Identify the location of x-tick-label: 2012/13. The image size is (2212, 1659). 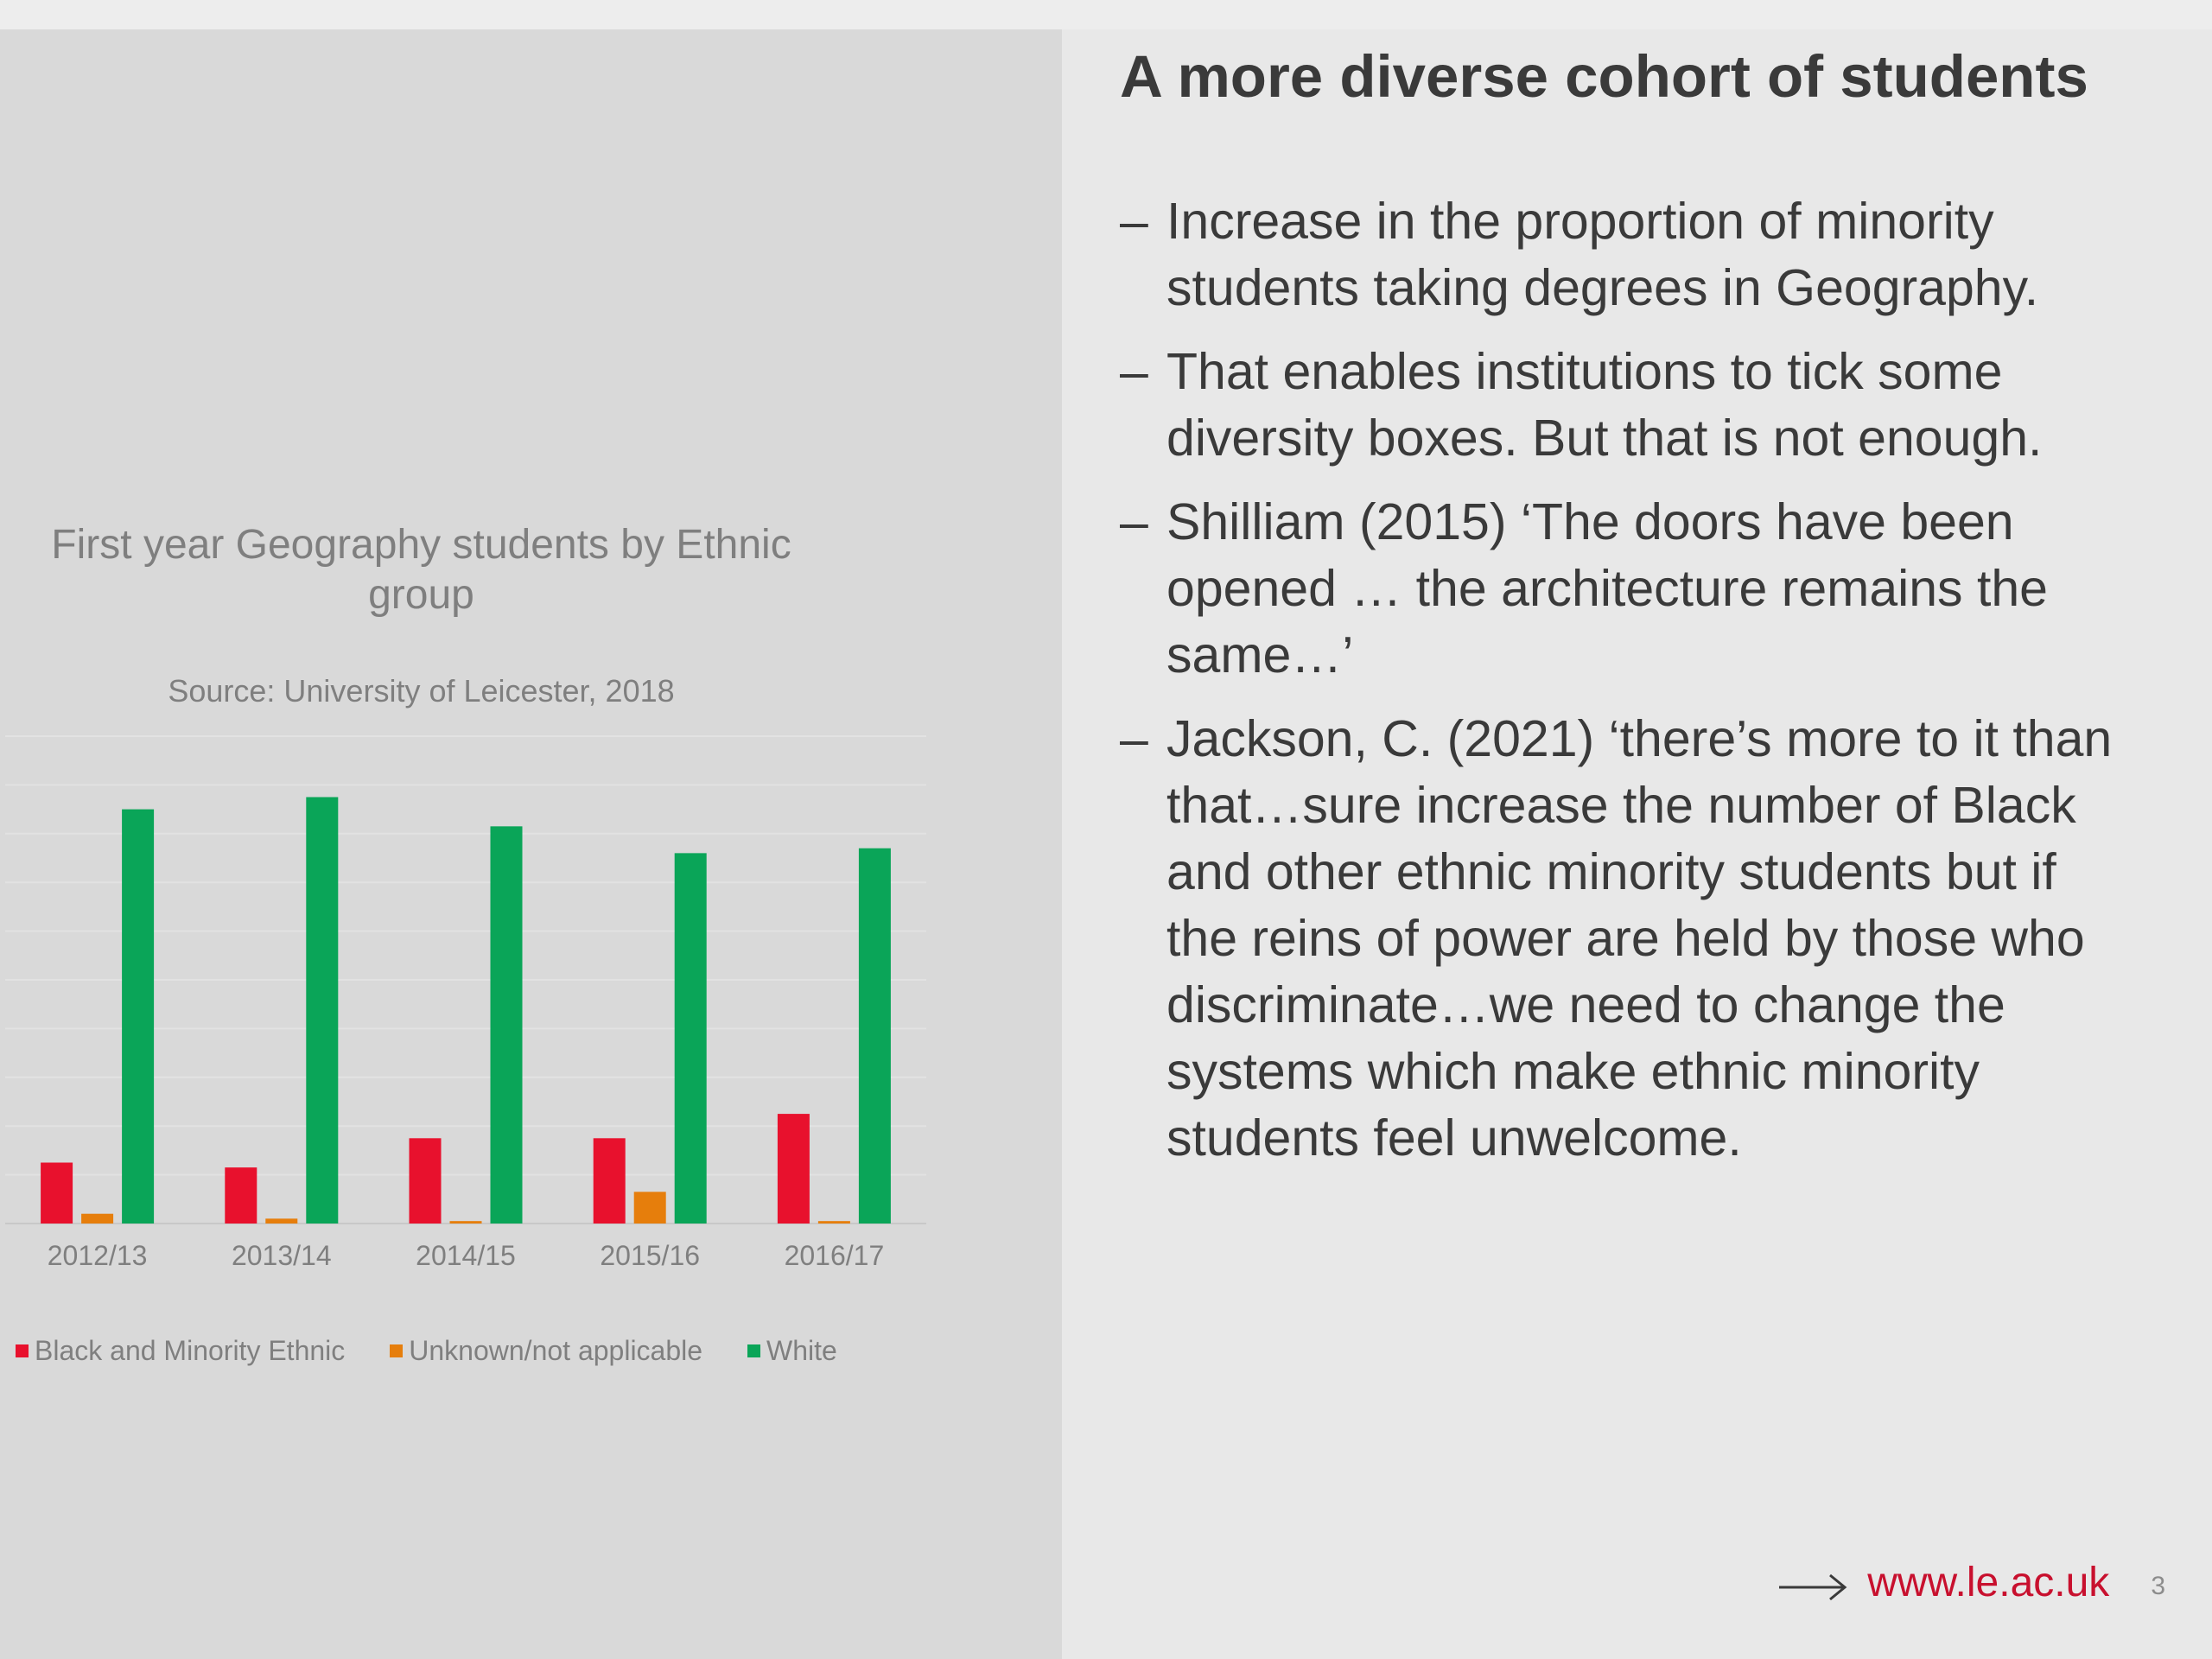
(98, 1255).